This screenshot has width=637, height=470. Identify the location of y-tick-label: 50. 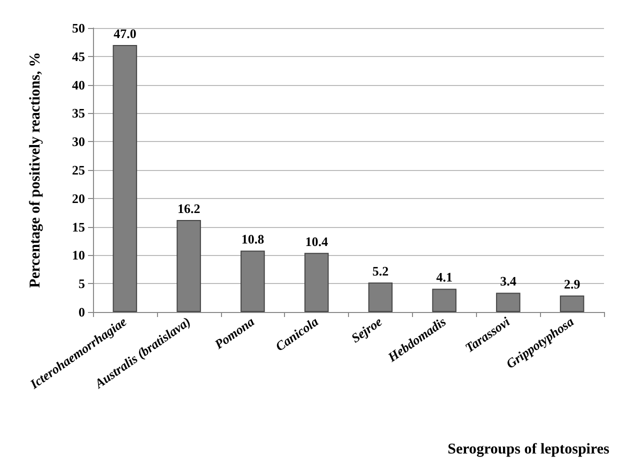
(78, 28).